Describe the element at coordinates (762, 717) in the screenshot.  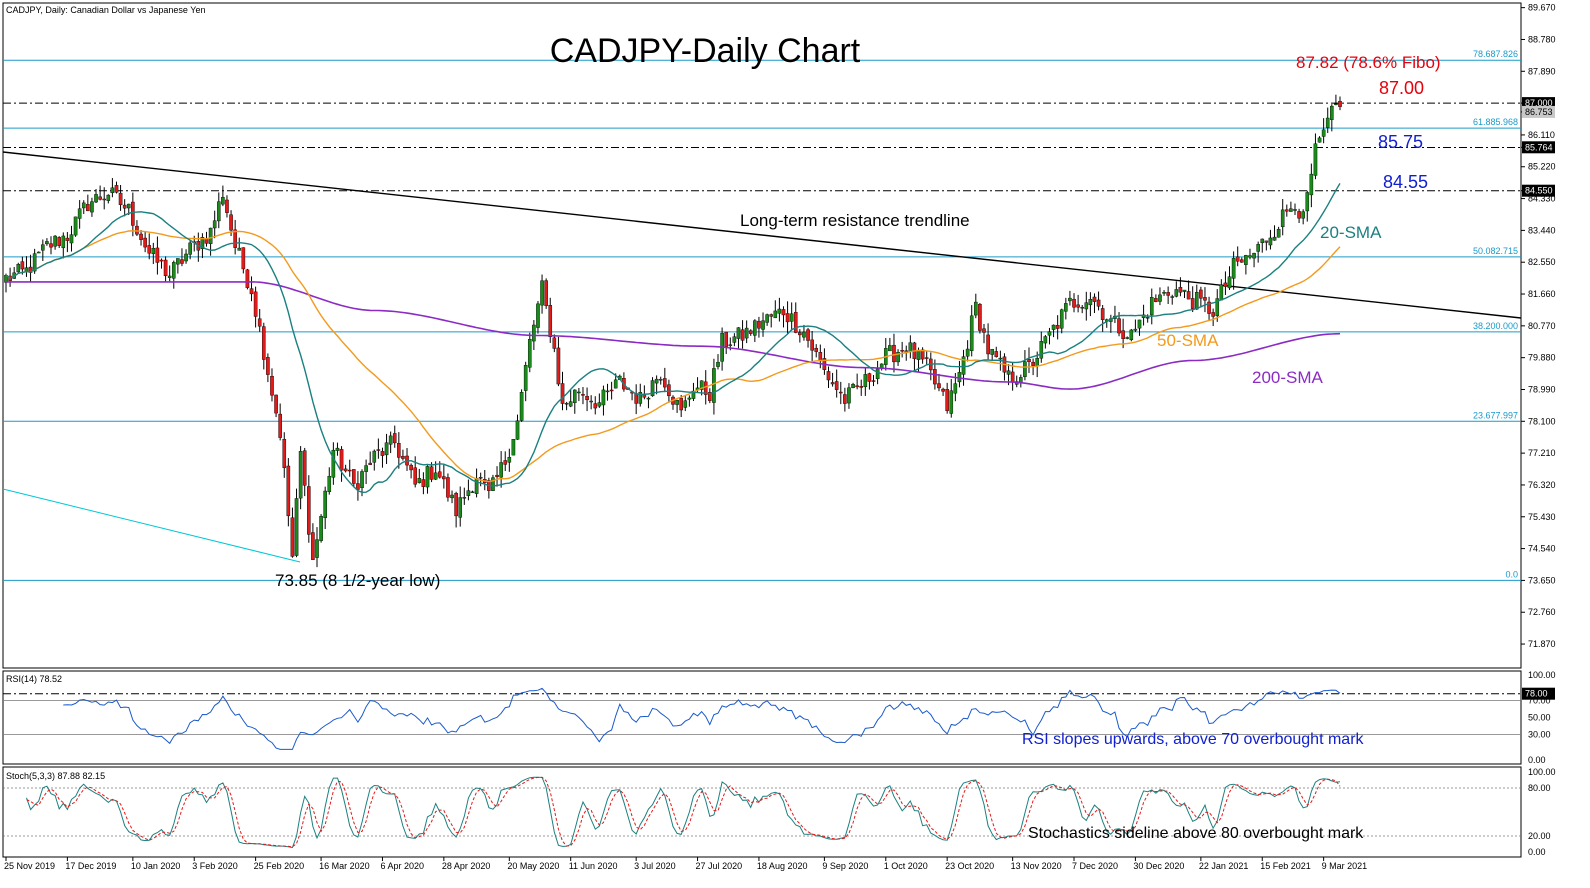
I see `rsi-panel` at that location.